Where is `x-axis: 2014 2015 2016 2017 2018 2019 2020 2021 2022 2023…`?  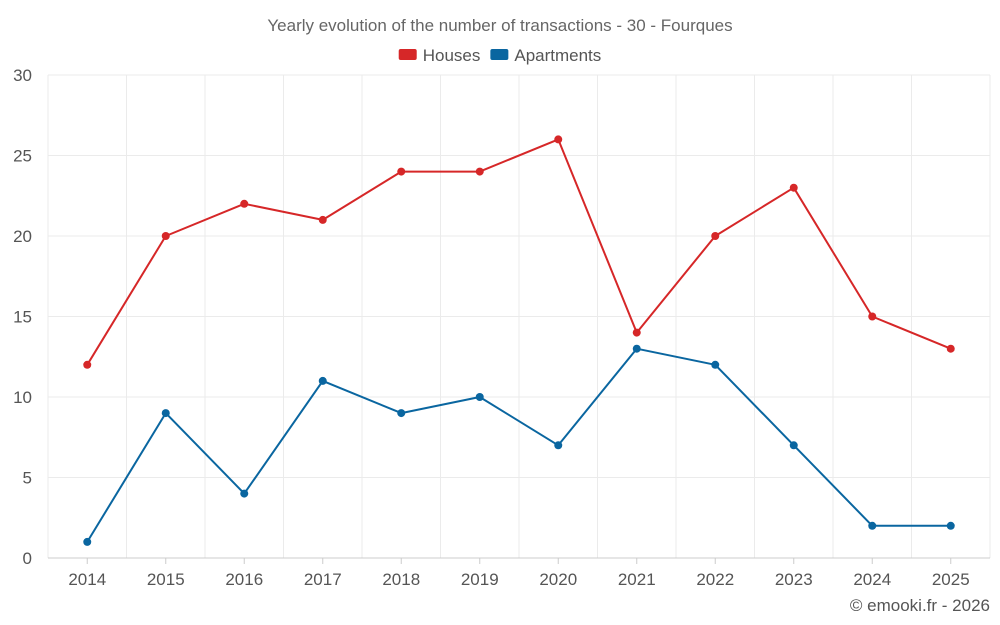
x-axis: 2014 2015 2016 2017 2018 2019 2020 2021 2022 2023… is located at coordinates (519, 573).